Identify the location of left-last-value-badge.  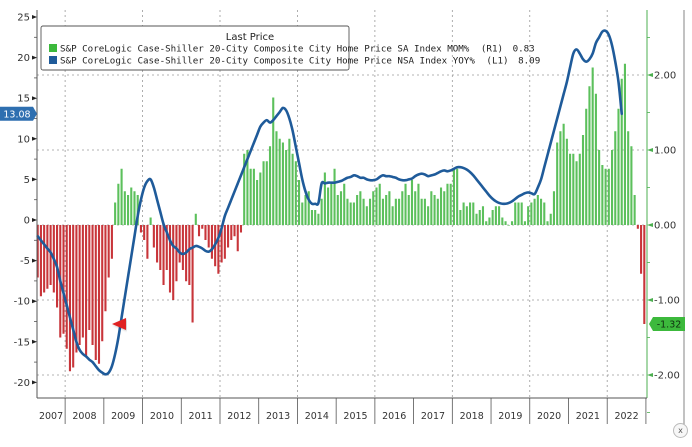
(18, 113).